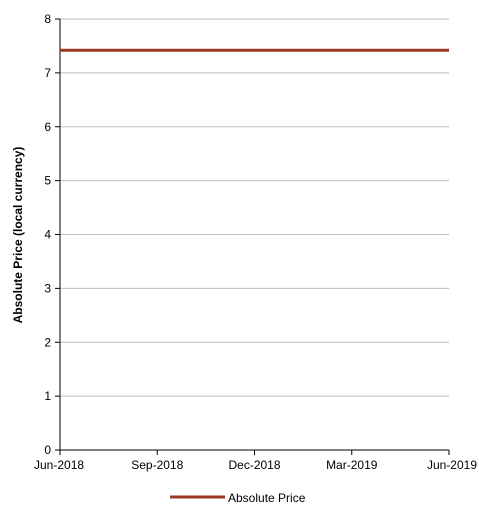 Image resolution: width=479 pixels, height=512 pixels. Describe the element at coordinates (52, 234) in the screenshot. I see `y-axis-ticks: 0 1 2 3 4 5 6 7 8` at that location.